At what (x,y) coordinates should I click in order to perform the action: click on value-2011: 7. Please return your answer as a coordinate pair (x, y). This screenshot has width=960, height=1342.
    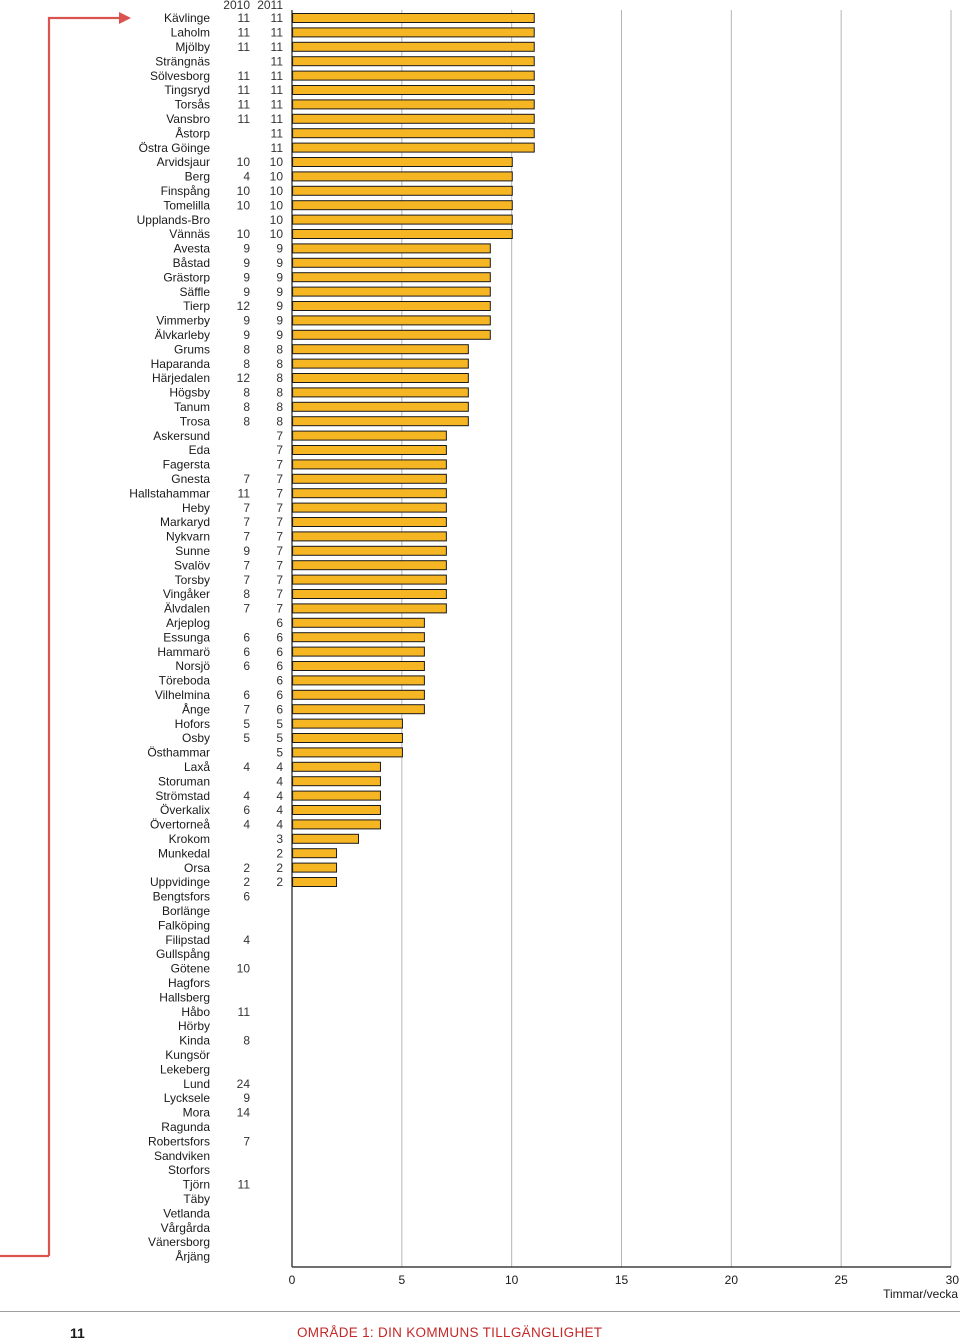
    Looking at the image, I should click on (279, 565).